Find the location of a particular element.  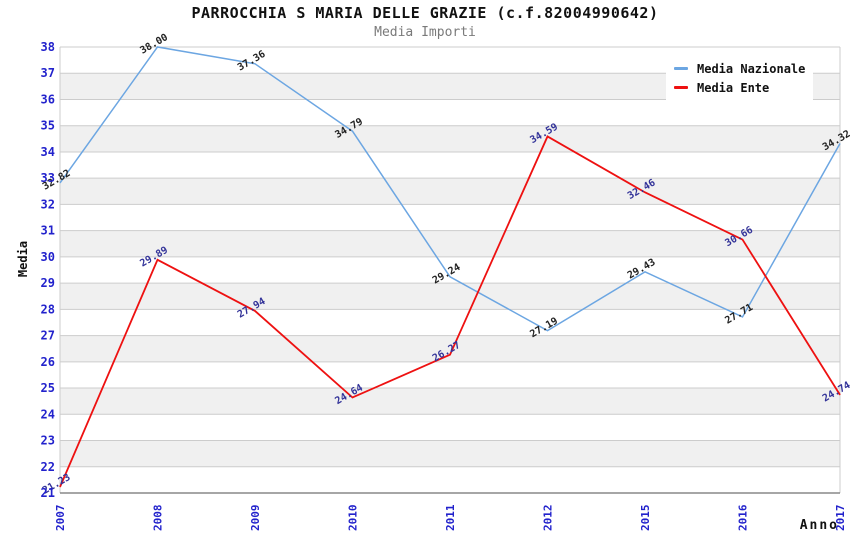

legend-item-media-ente: Media Ente is located at coordinates (739, 87).